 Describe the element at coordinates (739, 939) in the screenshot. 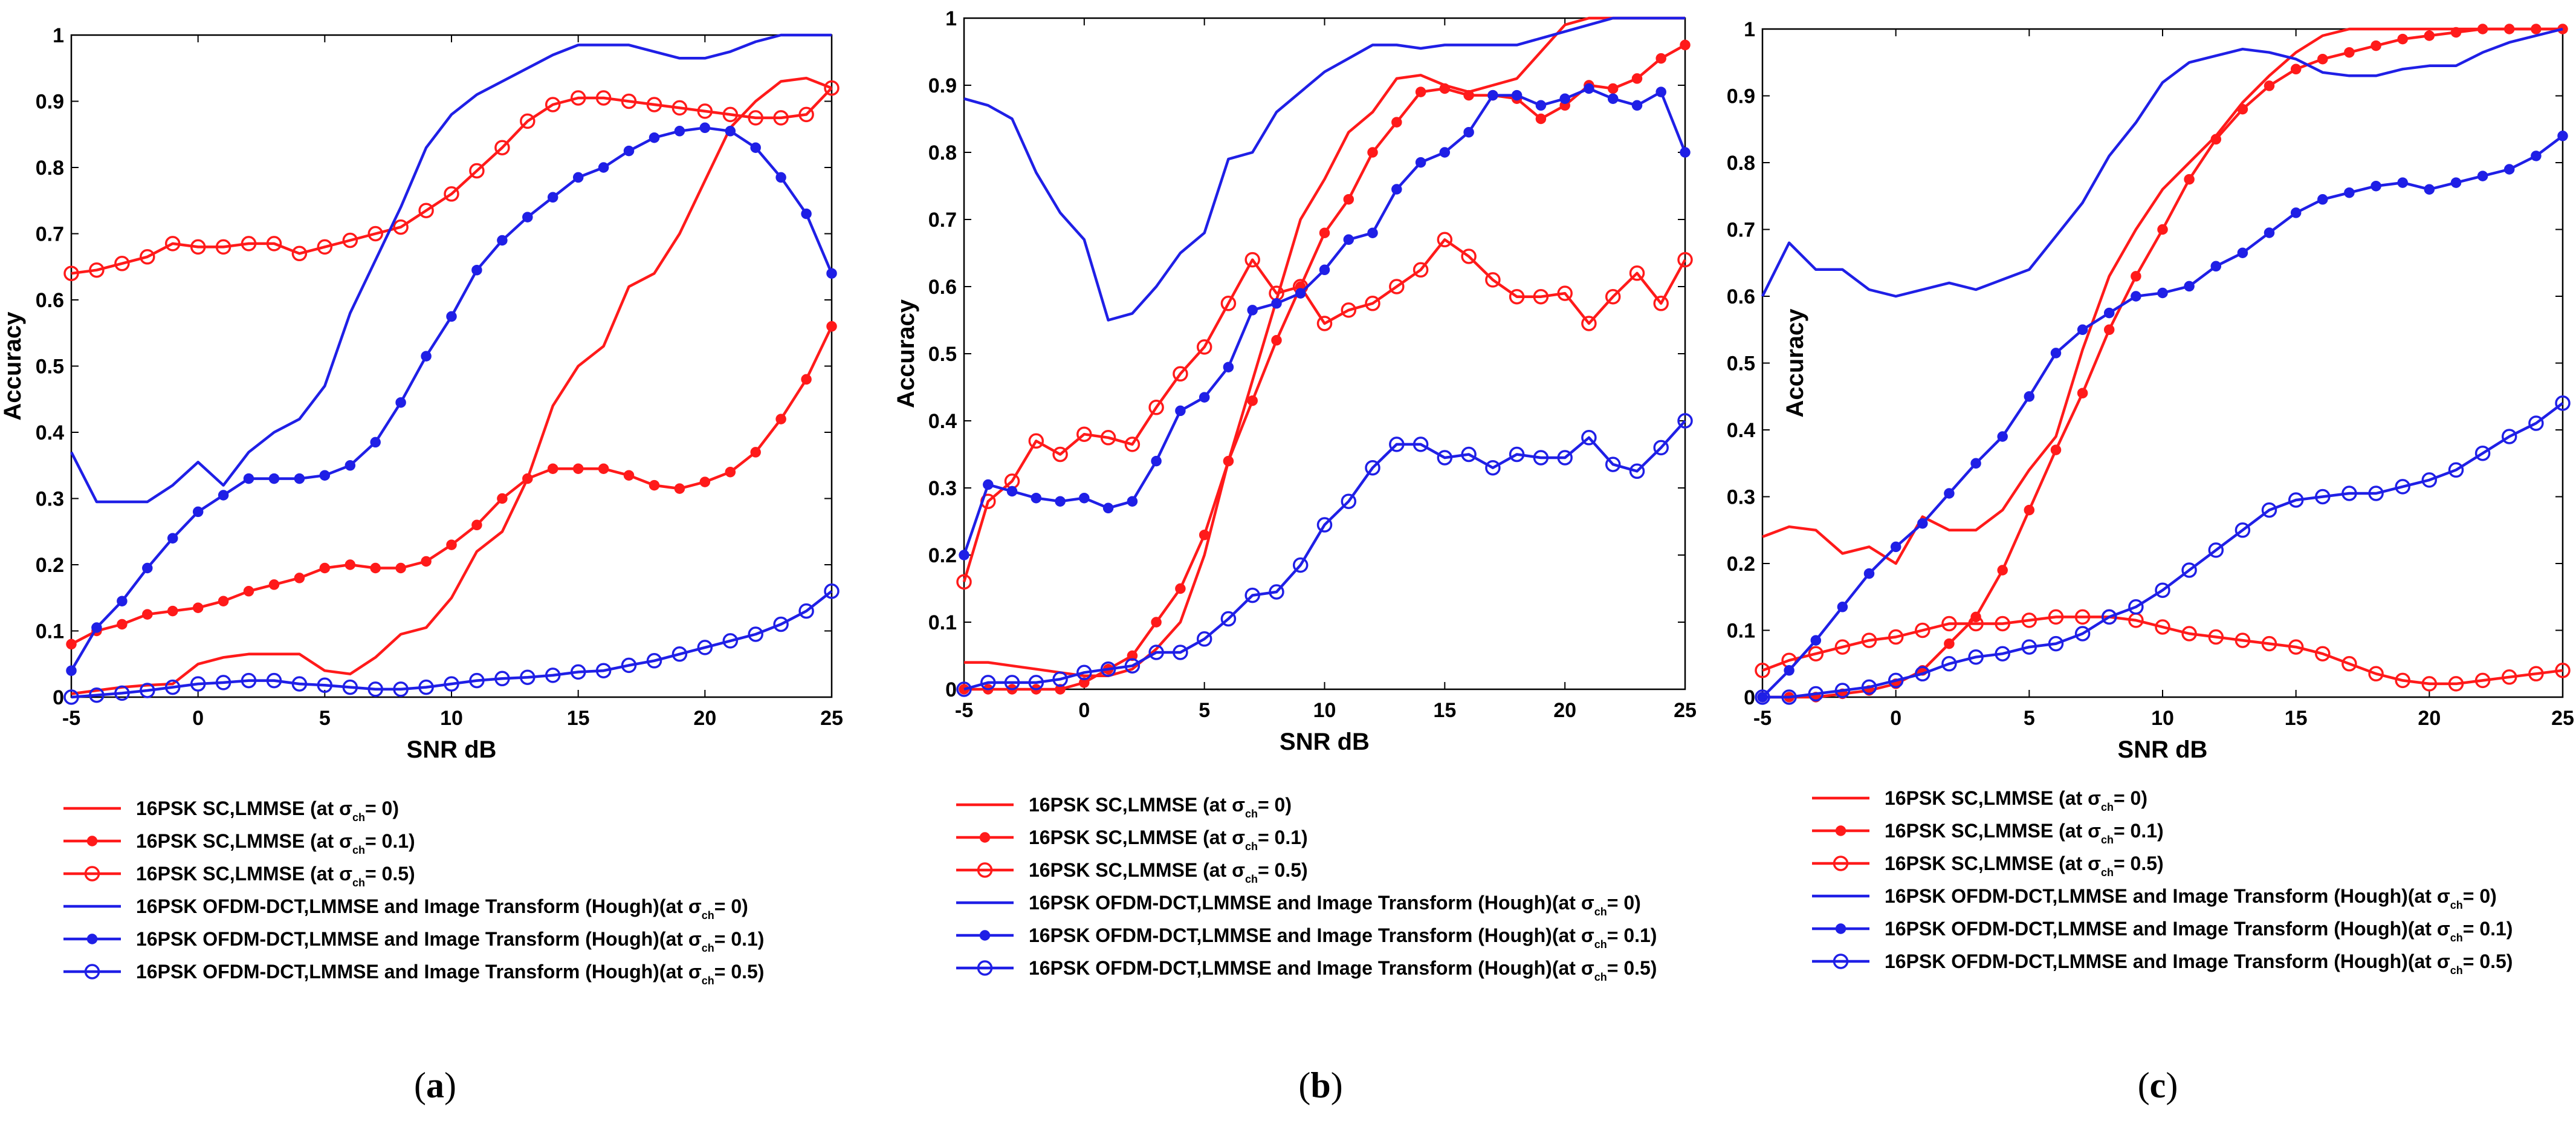

I see `legend-label-suffix: = 0.1)` at that location.